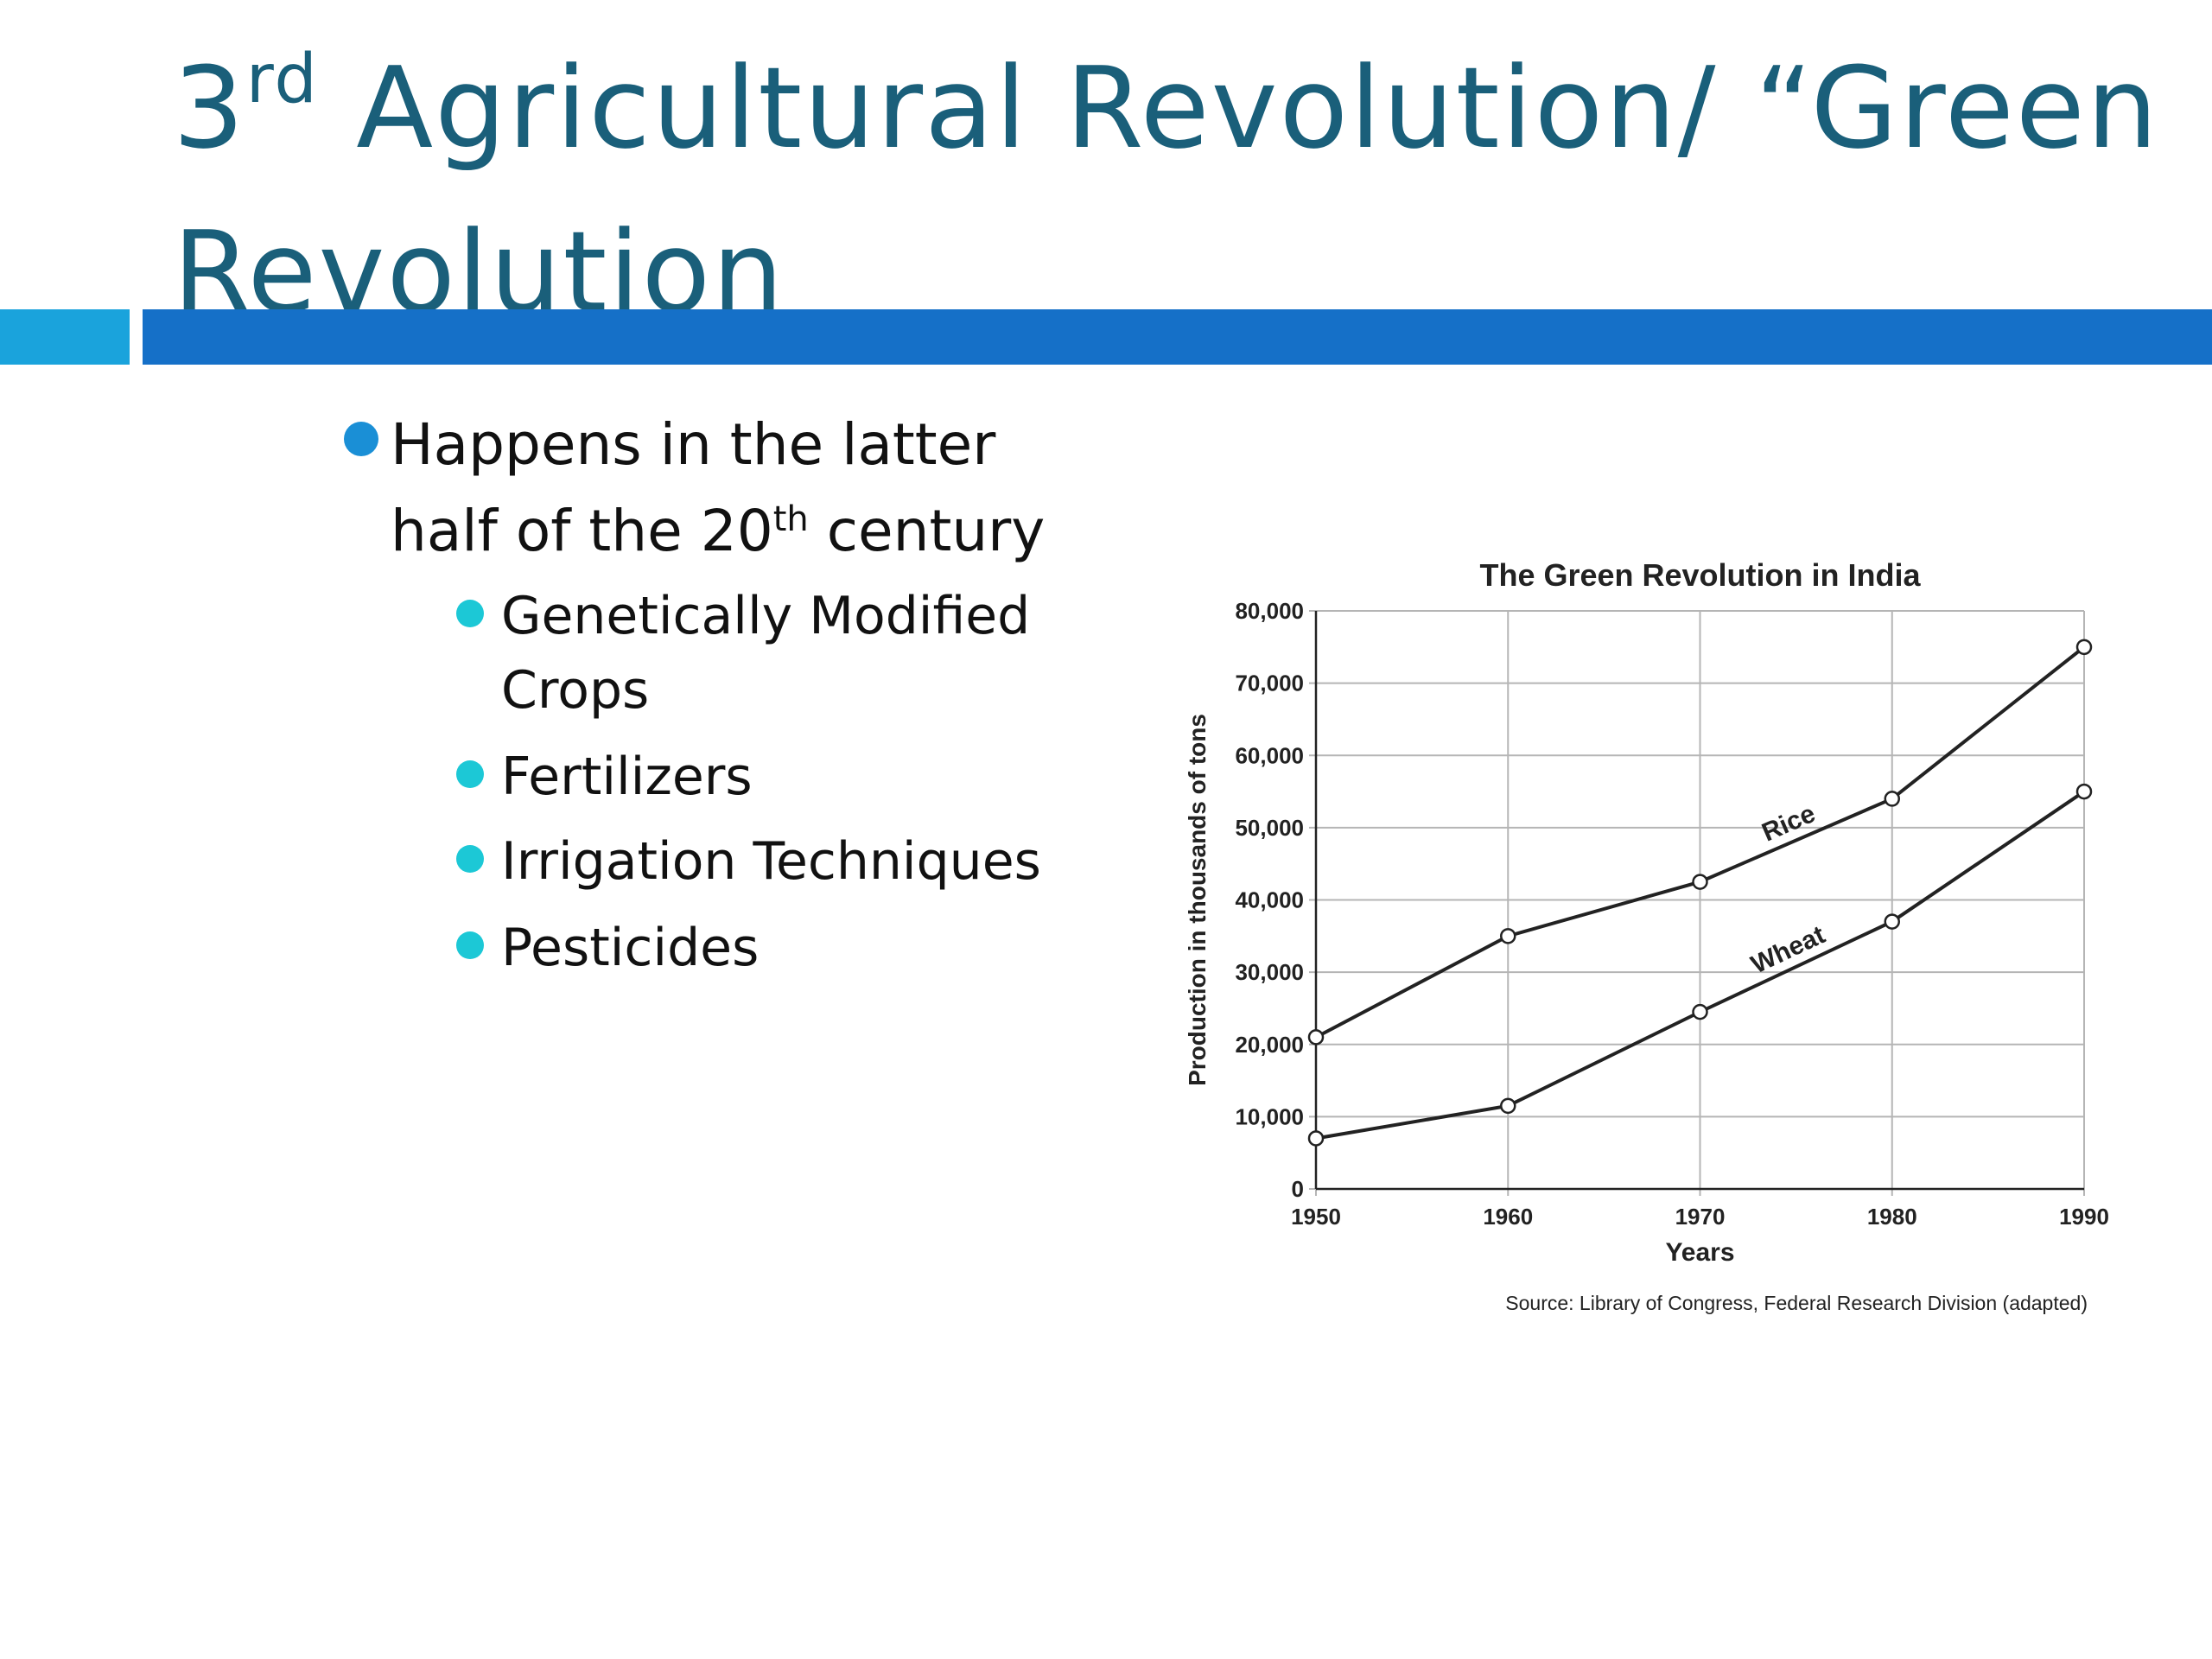 The width and height of the screenshot is (2212, 1659). I want to click on y-tick-label: 30,000, so click(1269, 972).